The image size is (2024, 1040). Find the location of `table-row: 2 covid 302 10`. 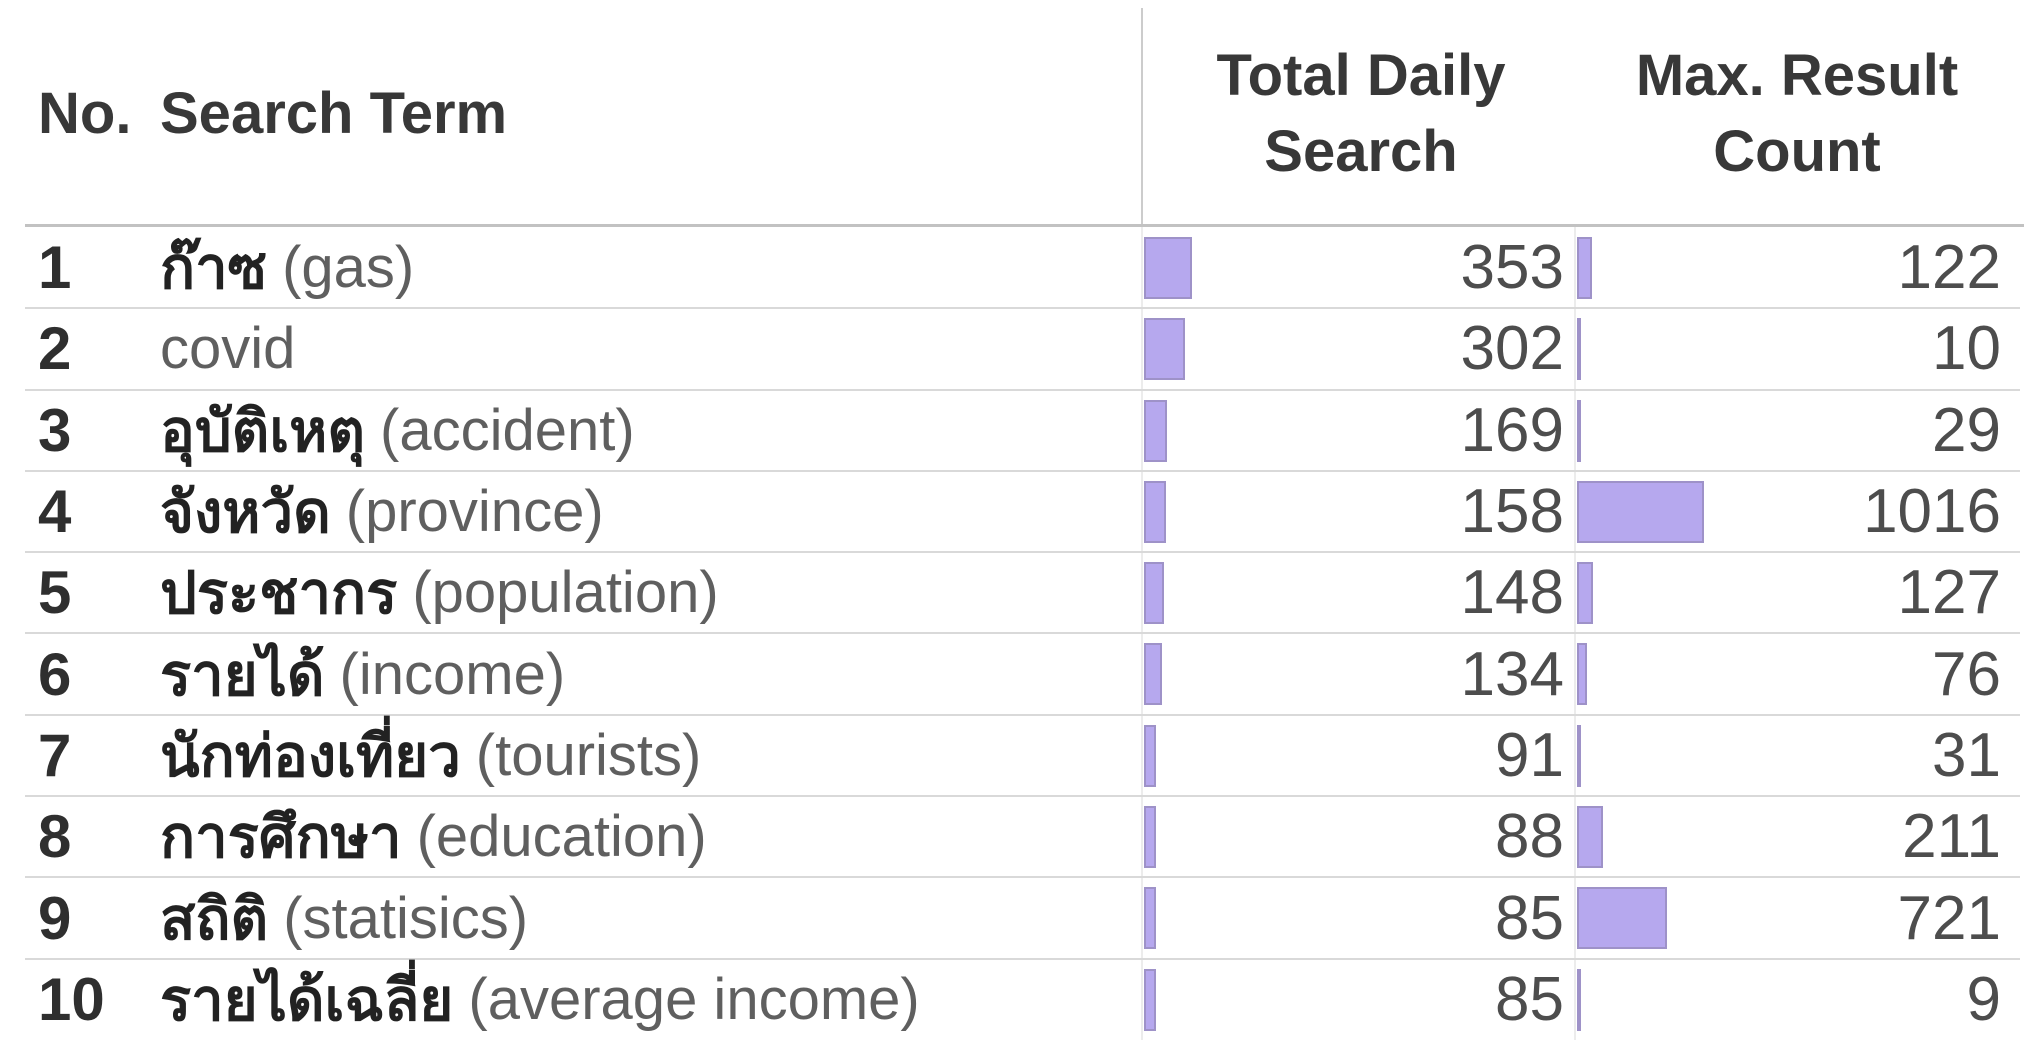

table-row: 2 covid 302 10 is located at coordinates (1012, 349).